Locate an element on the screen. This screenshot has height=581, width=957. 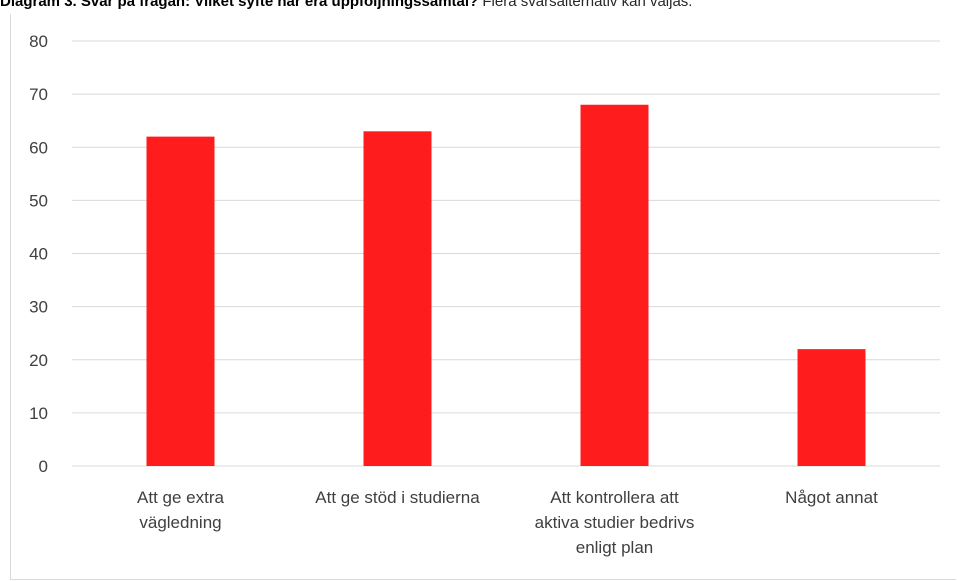
y-tick-label: 40 is located at coordinates (38, 254).